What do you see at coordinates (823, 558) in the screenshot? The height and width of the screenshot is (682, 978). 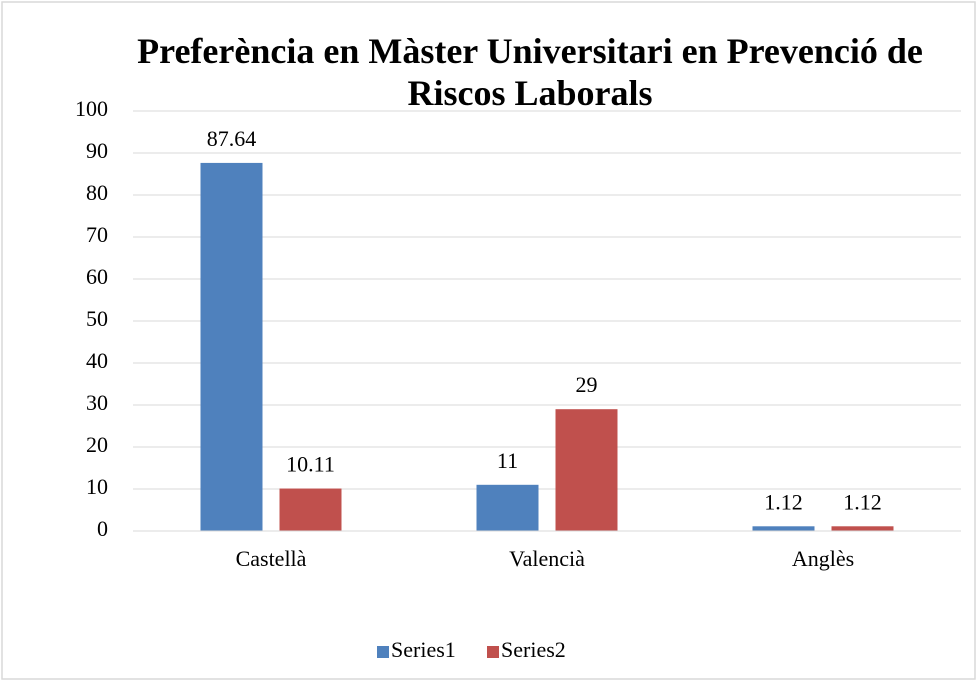 I see `x-tick-label: Anglès` at bounding box center [823, 558].